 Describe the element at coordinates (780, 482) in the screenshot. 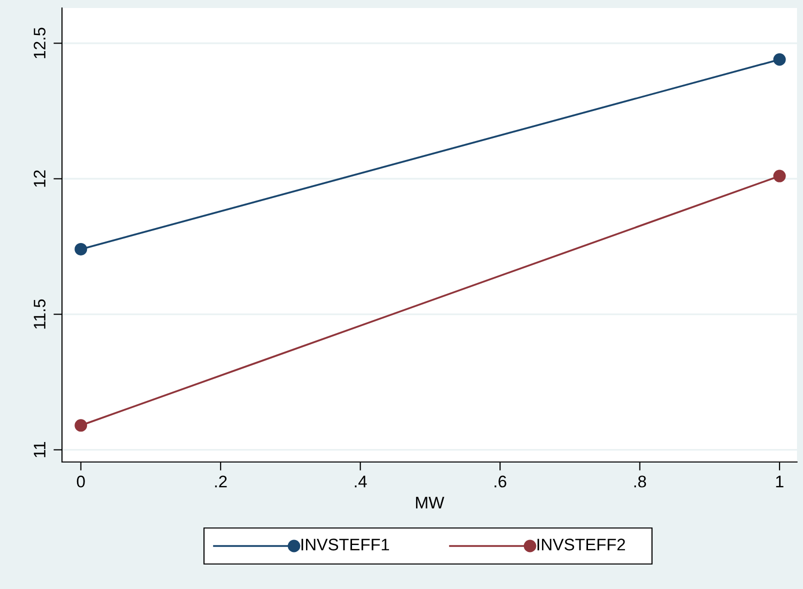

I see `x-tick-label: 1` at that location.